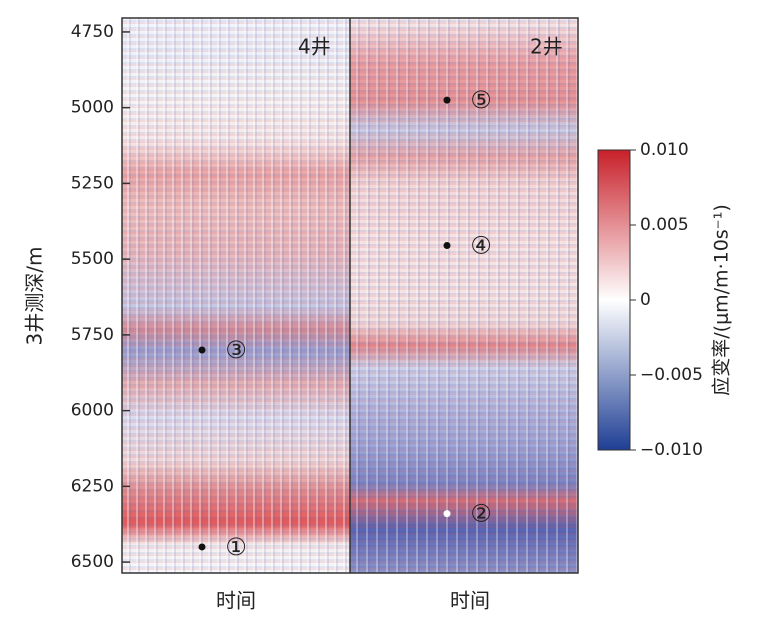 The width and height of the screenshot is (780, 634). Describe the element at coordinates (664, 225) in the screenshot. I see `colorbar-tick-label: 0.005` at that location.